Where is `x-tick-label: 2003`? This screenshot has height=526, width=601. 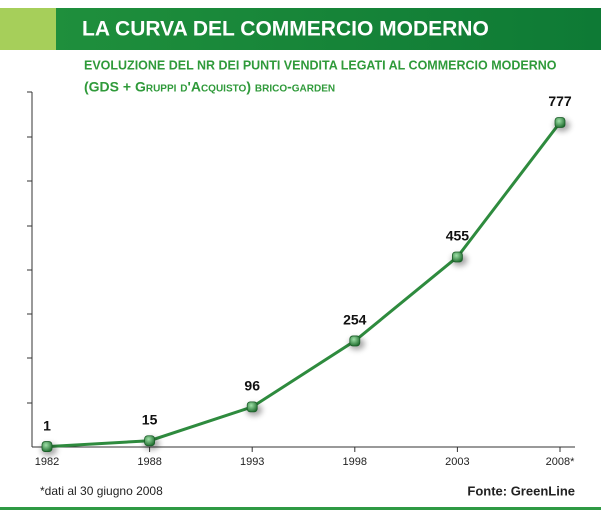
x-tick-label: 2003 is located at coordinates (457, 462).